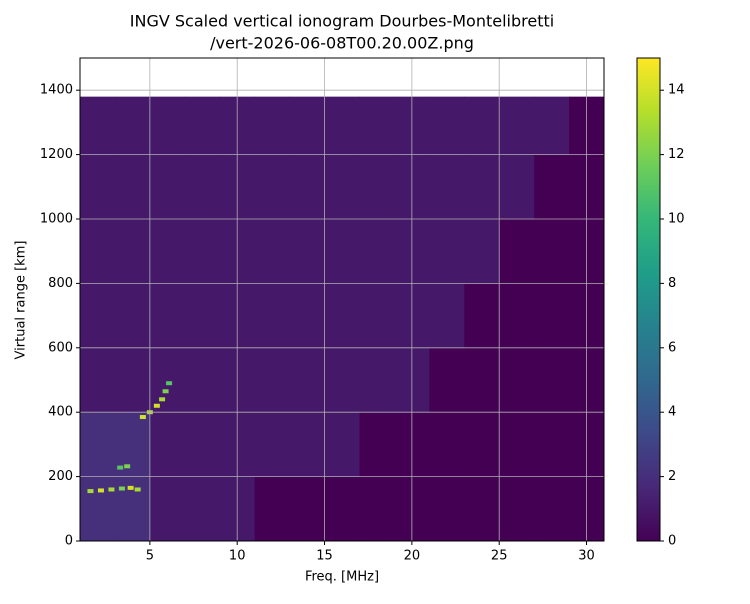 Image resolution: width=750 pixels, height=604 pixels. Describe the element at coordinates (672, 283) in the screenshot. I see `colorbar-tick-label: 8` at that location.